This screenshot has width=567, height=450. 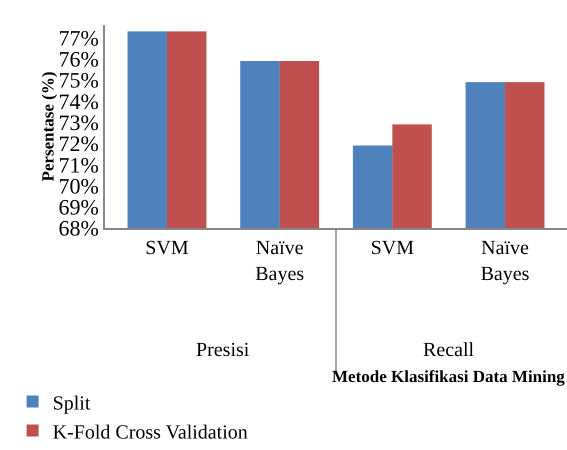 What do you see at coordinates (150, 432) in the screenshot?
I see `legend-label: K-Fold Cross Validation` at bounding box center [150, 432].